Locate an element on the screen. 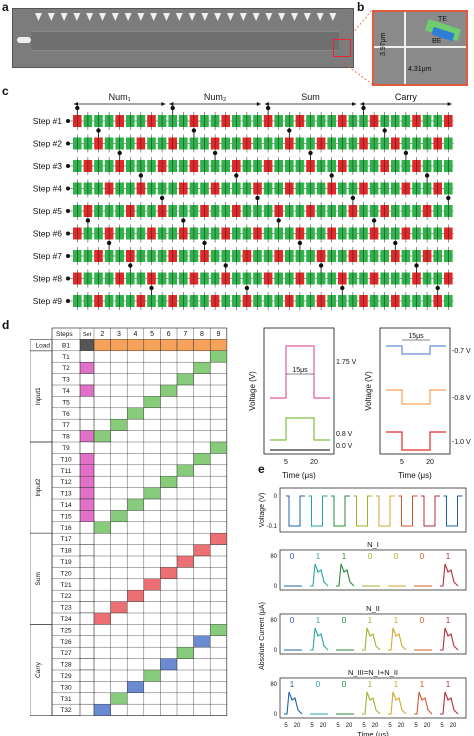  row-label-2: N_III=N_I+N_II is located at coordinates (373, 672).